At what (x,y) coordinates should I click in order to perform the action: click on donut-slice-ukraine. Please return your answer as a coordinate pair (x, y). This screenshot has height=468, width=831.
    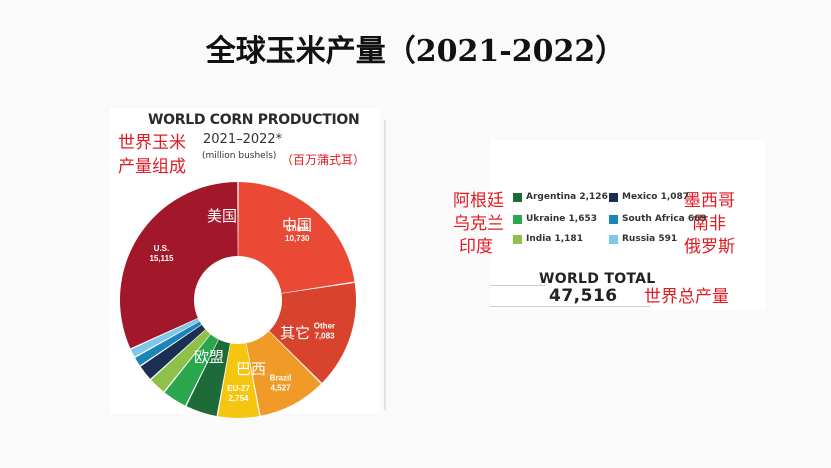
    Looking at the image, I should click on (191, 370).